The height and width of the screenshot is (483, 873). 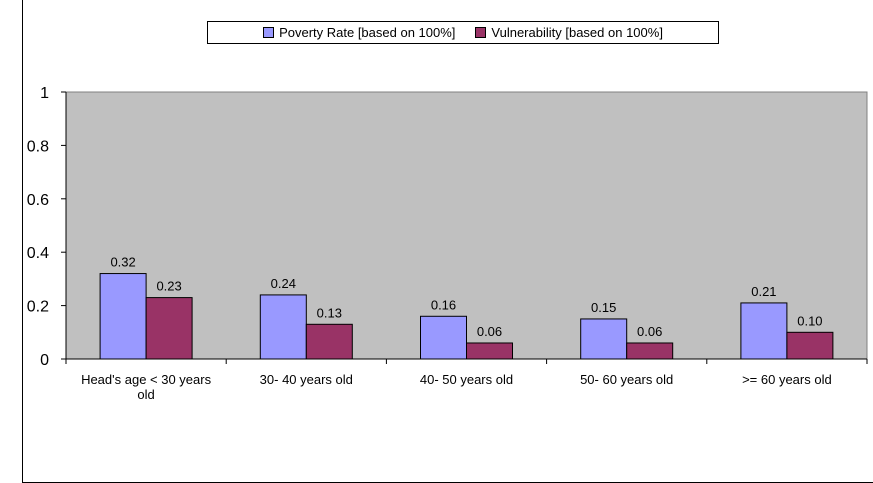 I want to click on x-category-label: >= 60 years old, so click(x=787, y=379).